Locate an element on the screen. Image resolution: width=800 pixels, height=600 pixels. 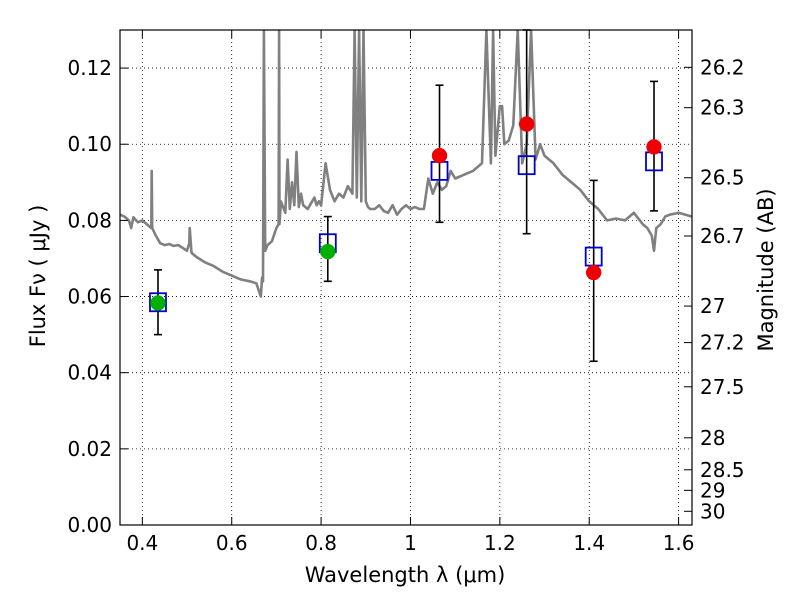
right-axis-label: Magnitude (AB) is located at coordinates (766, 269).